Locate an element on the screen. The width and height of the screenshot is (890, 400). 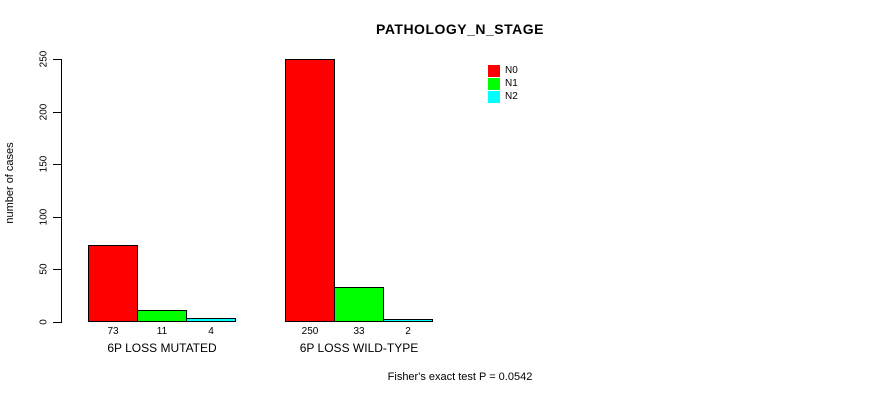
legend-item-n1: N1 is located at coordinates (503, 83).